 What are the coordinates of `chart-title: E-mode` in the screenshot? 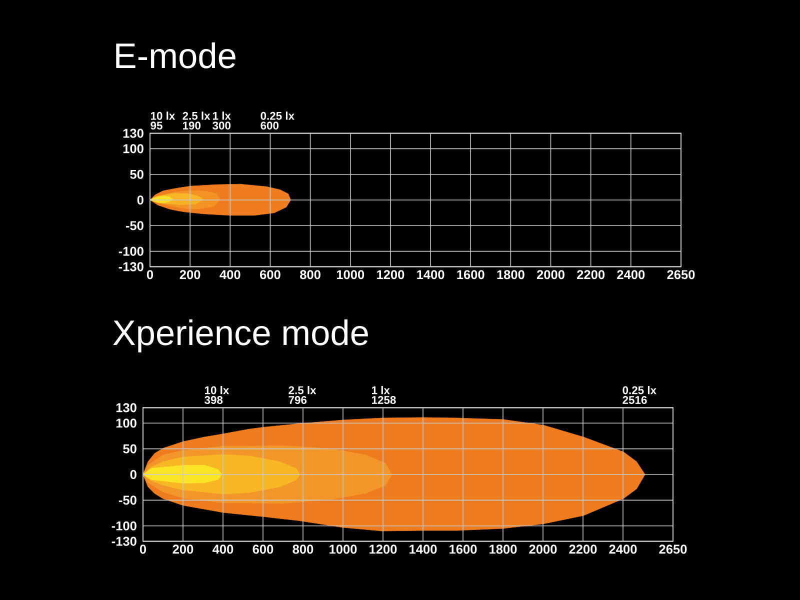 It's located at (176, 55).